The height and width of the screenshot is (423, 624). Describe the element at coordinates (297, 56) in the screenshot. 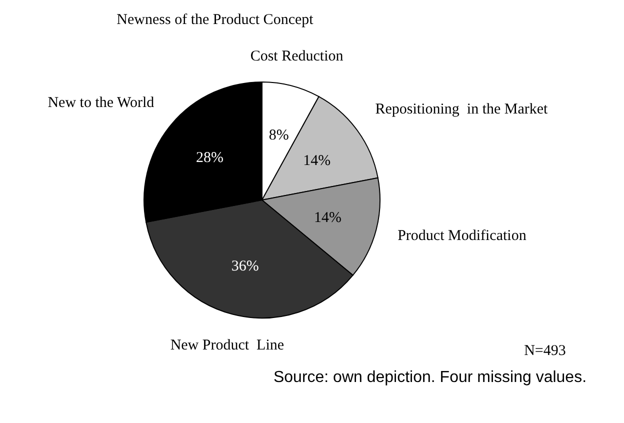

I see `slice-label: Cost Reduction` at that location.